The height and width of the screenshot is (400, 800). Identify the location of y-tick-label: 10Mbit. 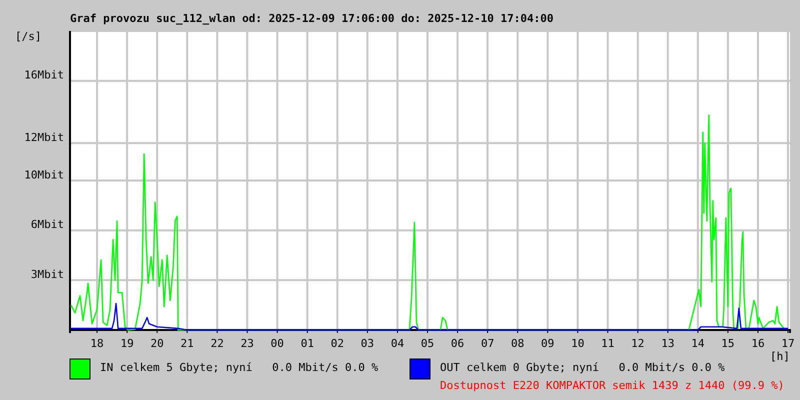
(44, 175).